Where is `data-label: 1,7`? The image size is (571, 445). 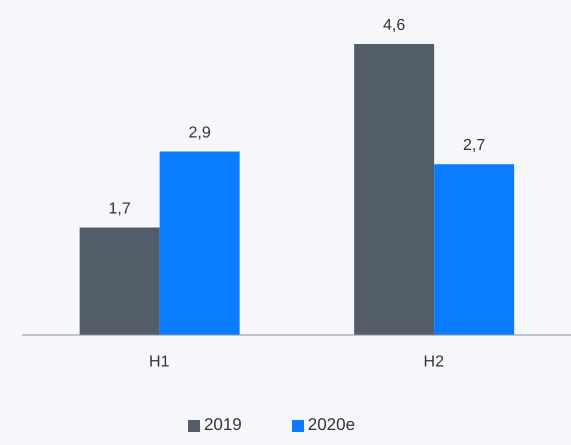
data-label: 1,7 is located at coordinates (119, 209).